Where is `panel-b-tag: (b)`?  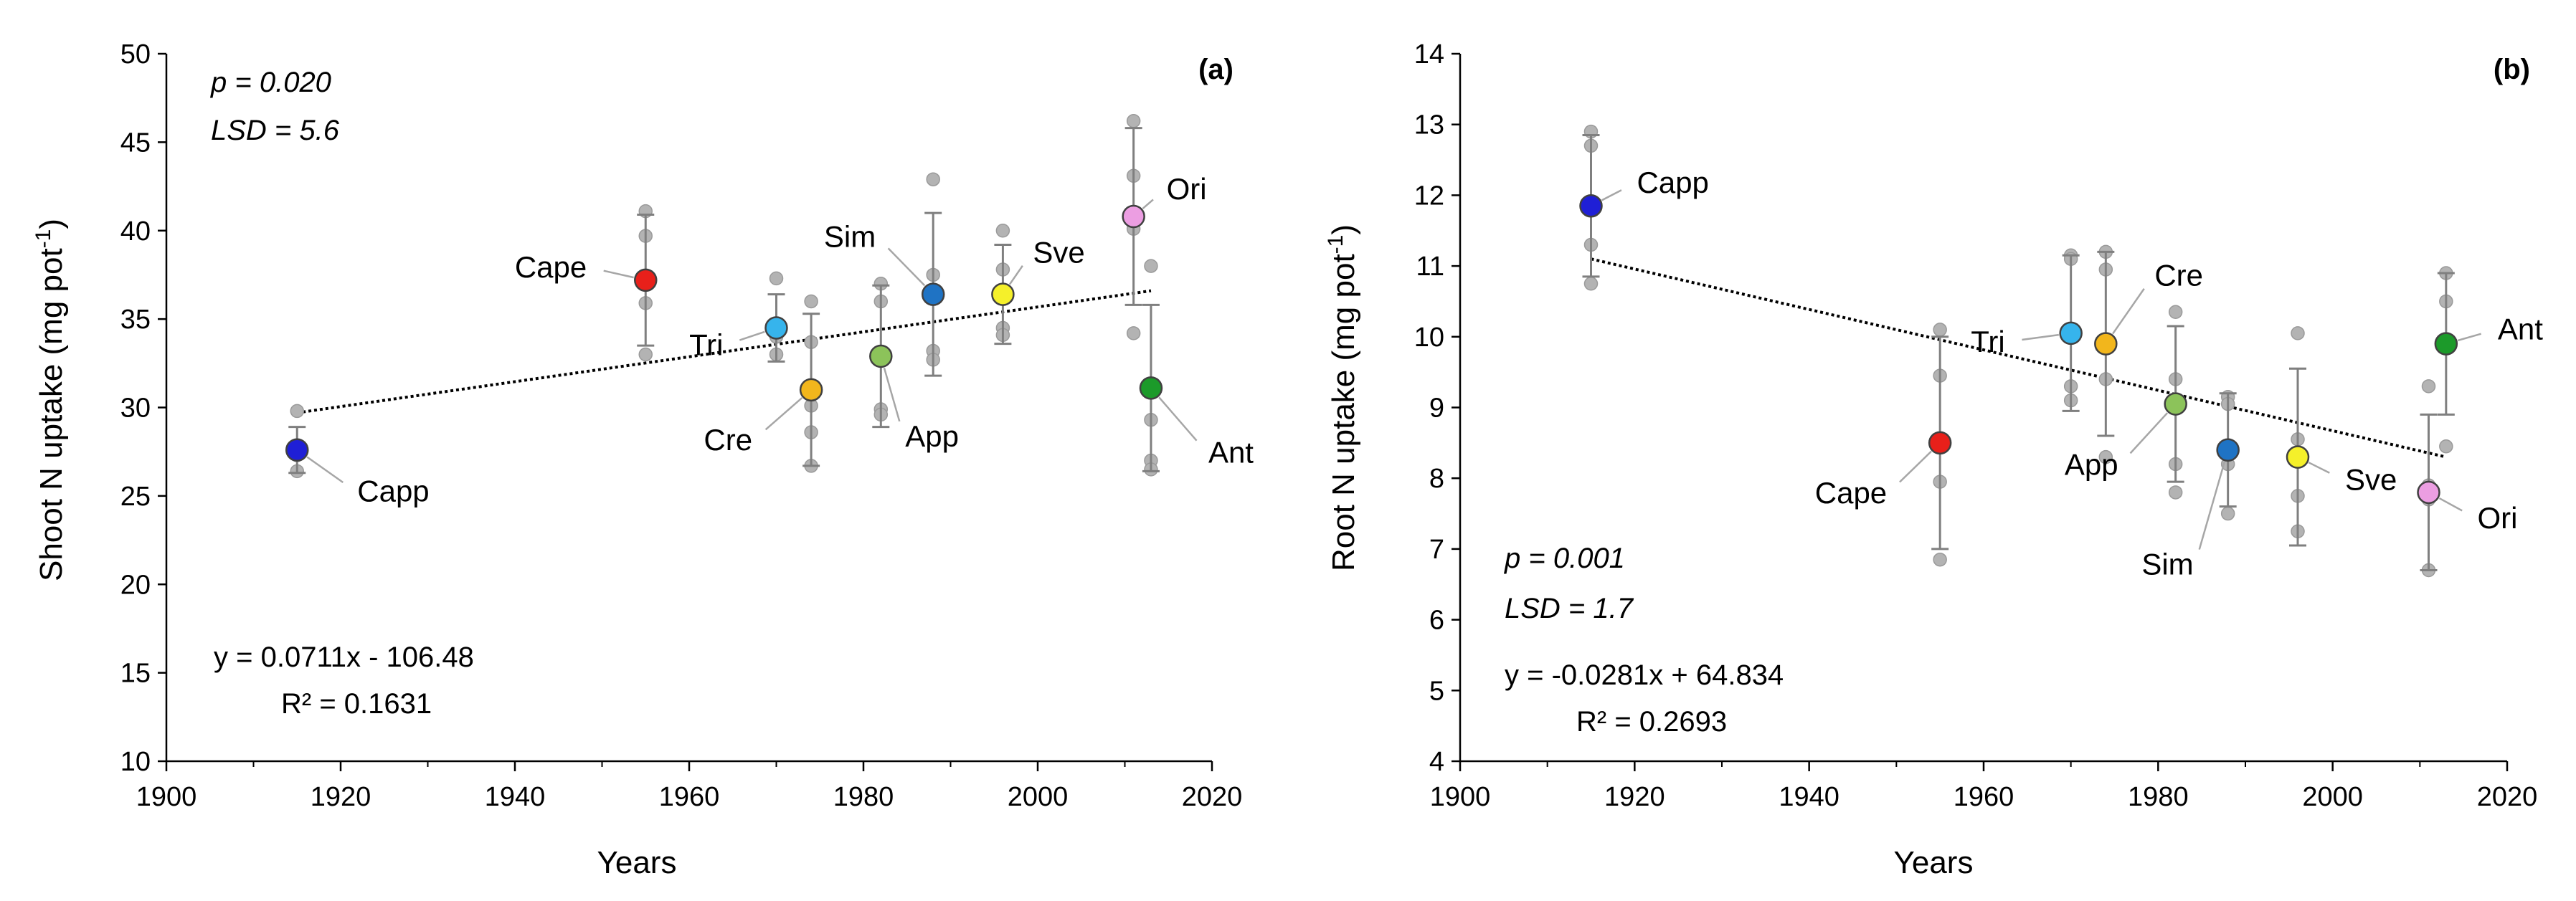
panel-b-tag: (b) is located at coordinates (2512, 69).